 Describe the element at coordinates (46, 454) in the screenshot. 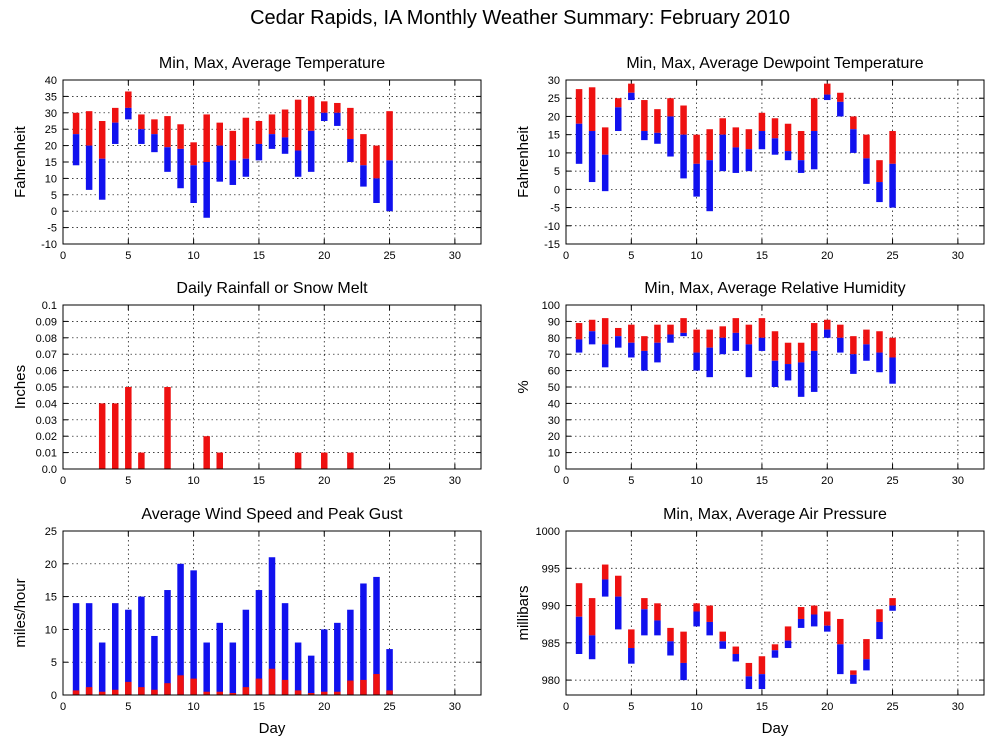

I see `y-tick-label: 0.01` at that location.